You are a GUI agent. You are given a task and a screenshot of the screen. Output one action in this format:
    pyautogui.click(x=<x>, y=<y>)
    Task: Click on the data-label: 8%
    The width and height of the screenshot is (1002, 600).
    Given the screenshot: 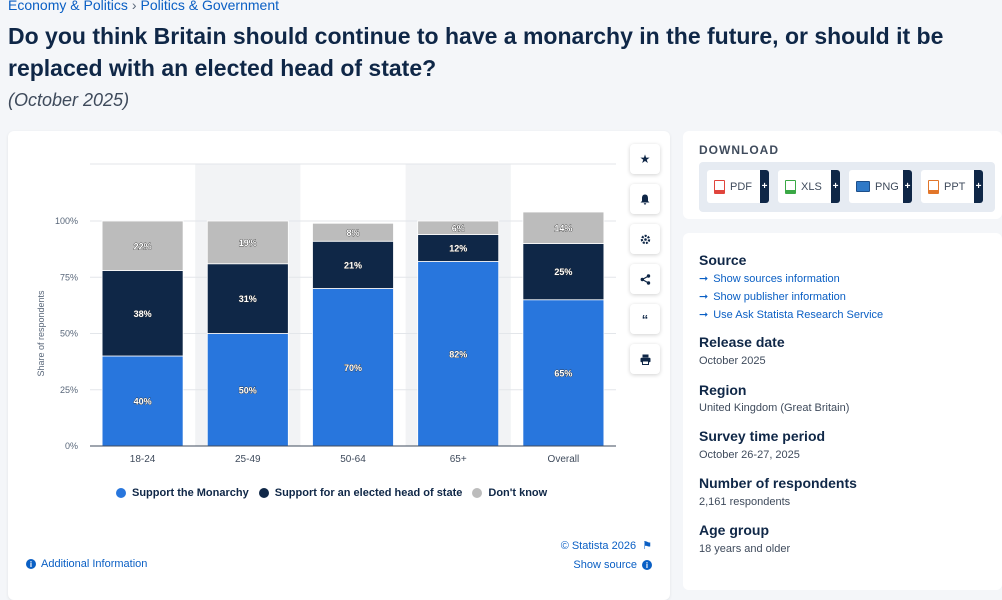 What is the action you would take?
    pyautogui.click(x=352, y=233)
    